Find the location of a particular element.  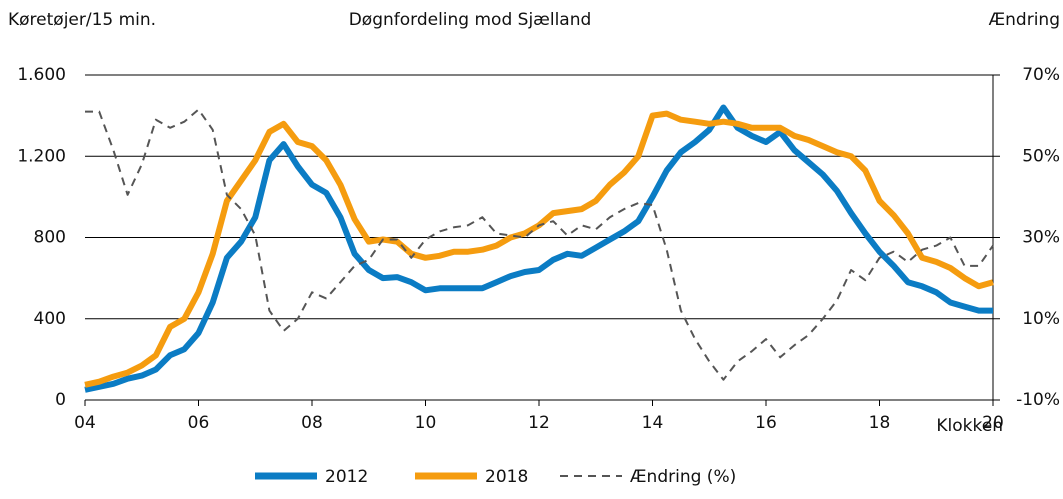

y2-tick-label: 70% is located at coordinates (1041, 75).